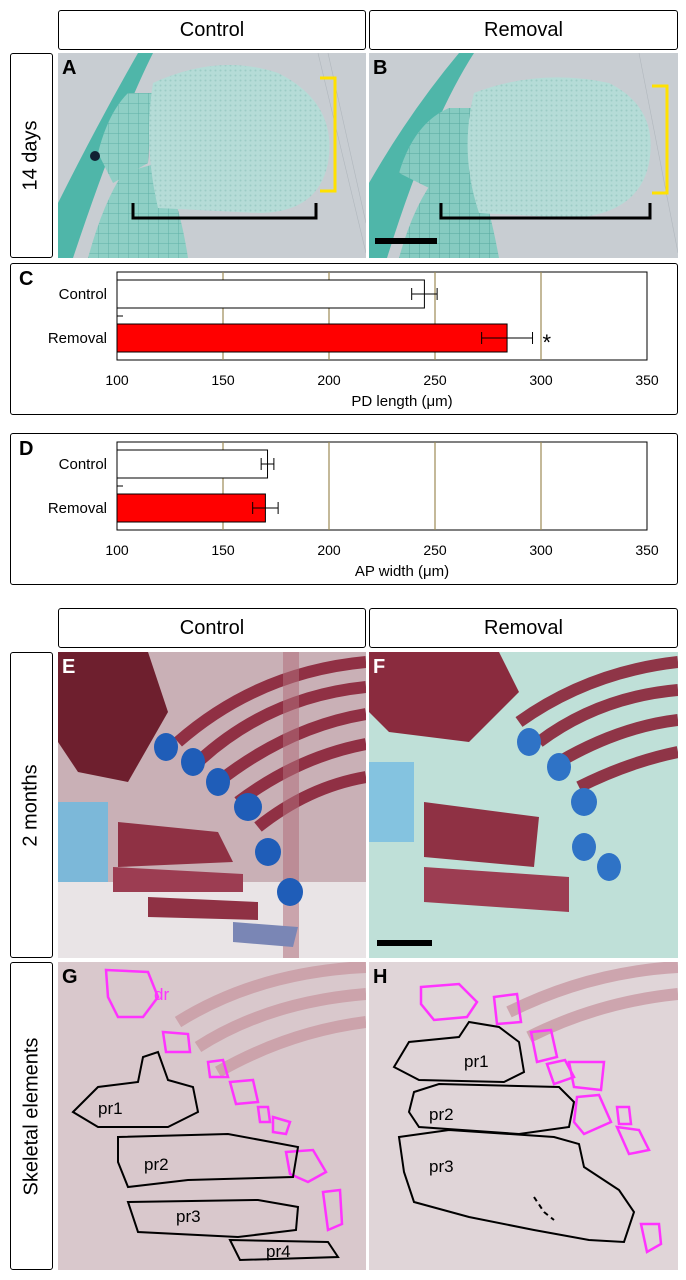 The height and width of the screenshot is (1280, 686). Describe the element at coordinates (31, 155) in the screenshot. I see `row-label-14-days: 14 days` at that location.